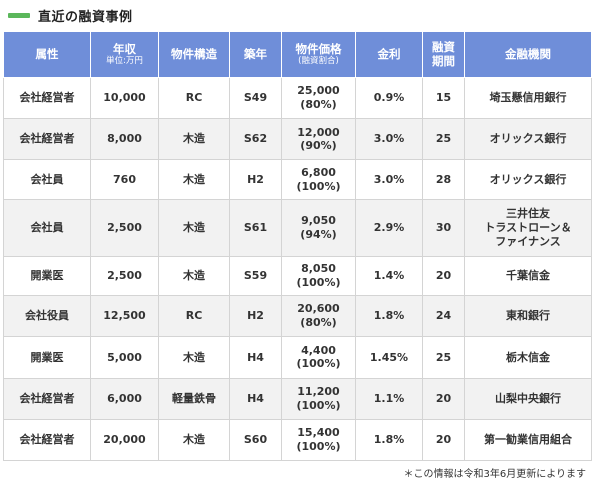 The image size is (600, 489). I want to click on cell-text: 4,400, so click(318, 350).